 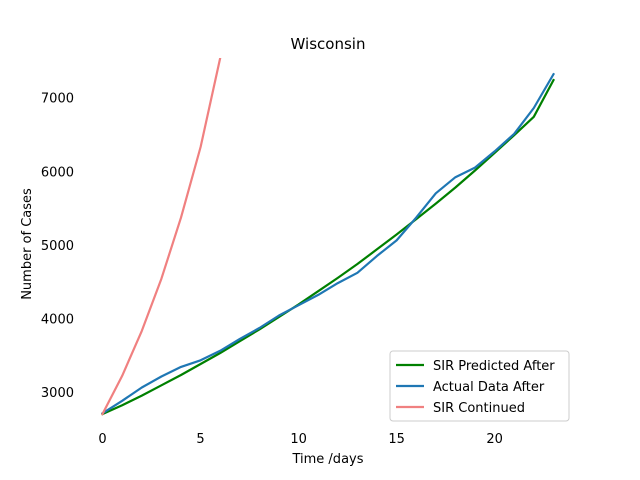 What do you see at coordinates (327, 459) in the screenshot?
I see `x-axis-label: Time /days` at bounding box center [327, 459].